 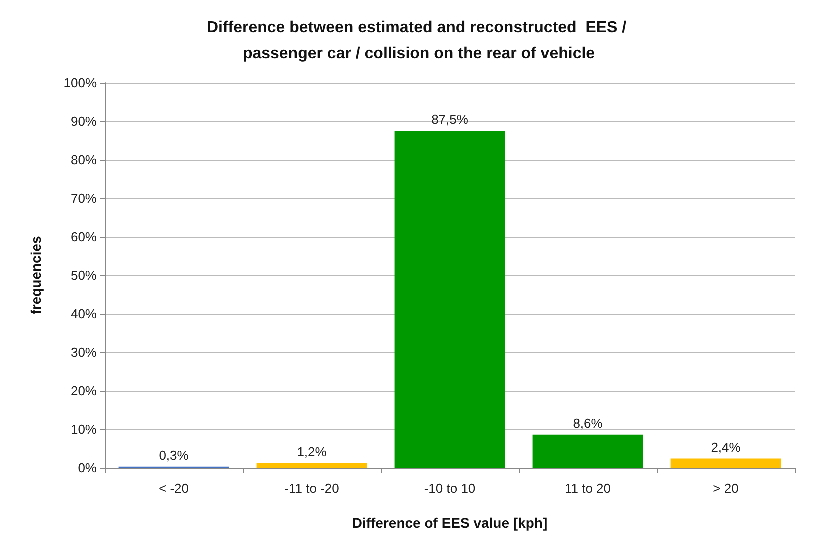 What do you see at coordinates (450, 120) in the screenshot?
I see `data-label: 87,5%` at bounding box center [450, 120].